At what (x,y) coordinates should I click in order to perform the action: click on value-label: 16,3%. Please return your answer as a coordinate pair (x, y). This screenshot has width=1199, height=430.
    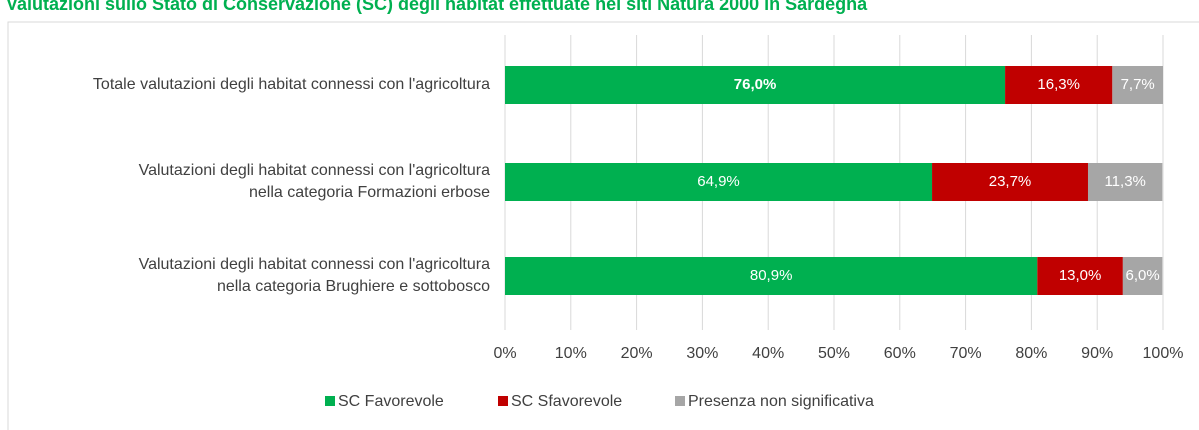
    Looking at the image, I should click on (1058, 84).